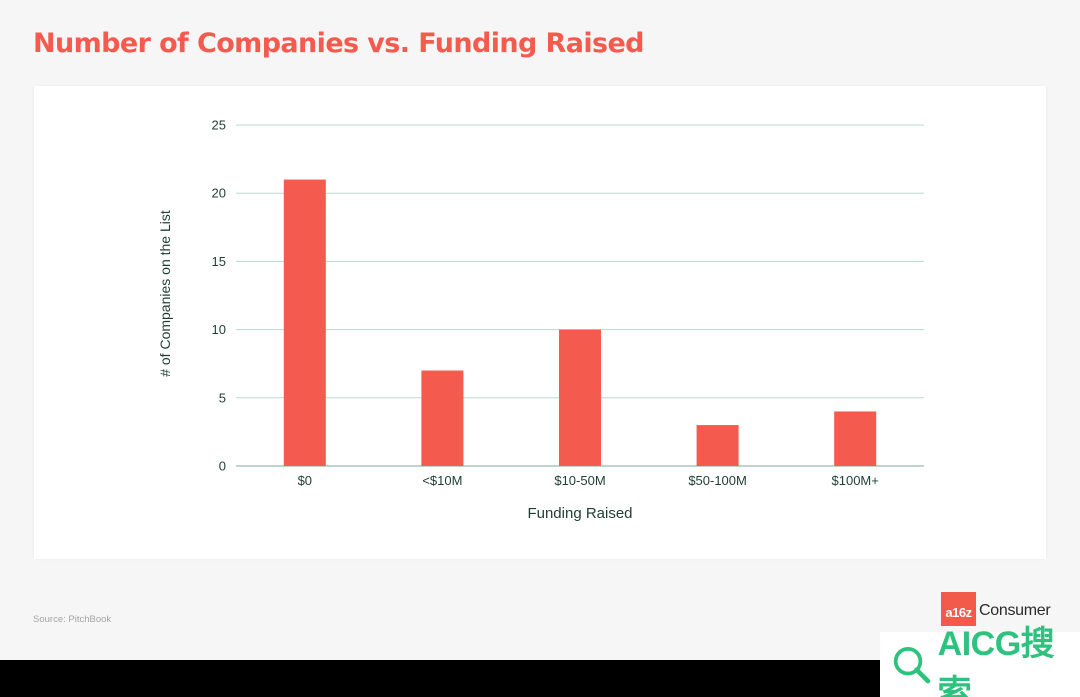  I want to click on slide-title: Number of Companies vs. Funding Raised, so click(338, 43).